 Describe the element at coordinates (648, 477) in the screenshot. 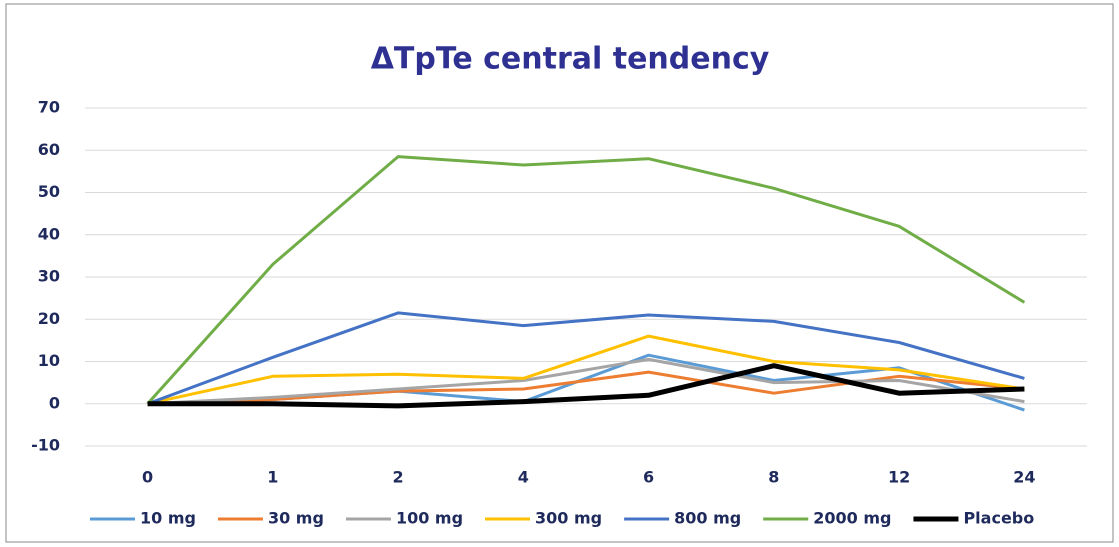

I see `x-tick-label: 6` at that location.